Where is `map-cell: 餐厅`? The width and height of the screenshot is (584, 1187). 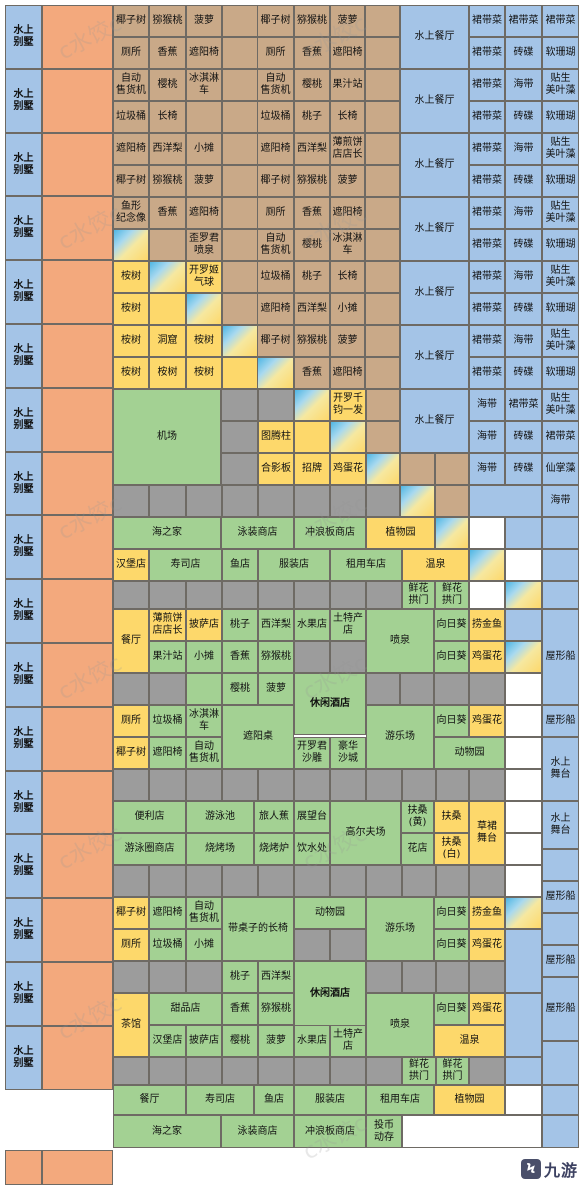
map-cell: 餐厅 is located at coordinates (149, 1100).